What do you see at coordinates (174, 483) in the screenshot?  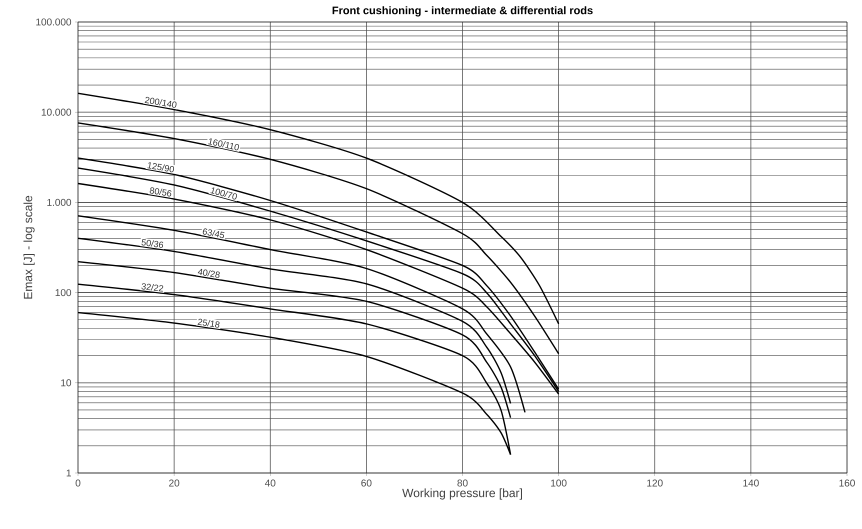 I see `x-tick-label: 20` at bounding box center [174, 483].